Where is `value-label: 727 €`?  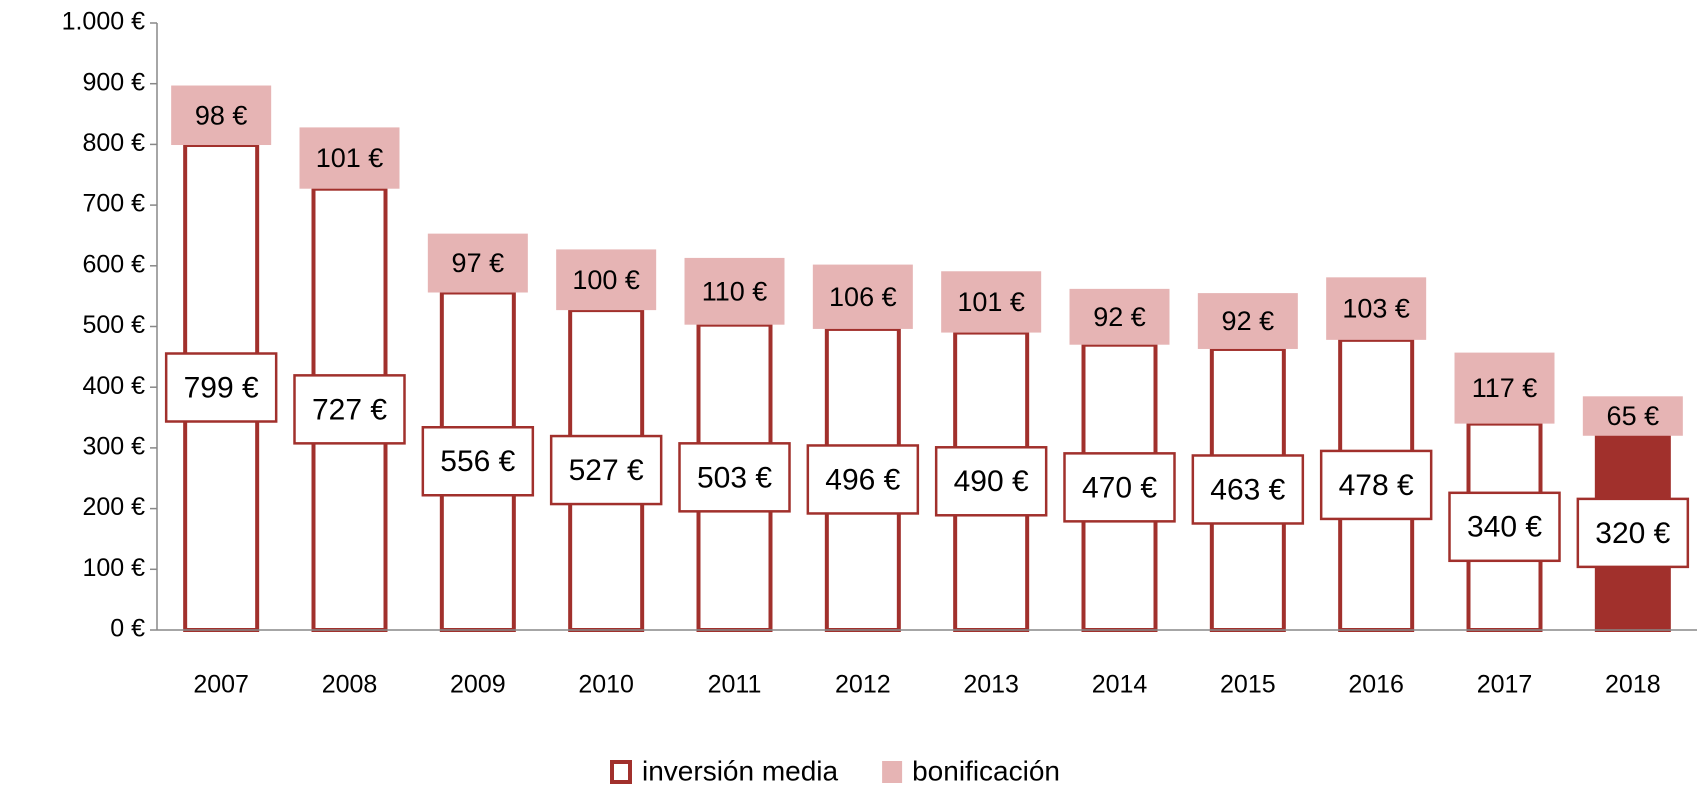 value-label: 727 € is located at coordinates (349, 409).